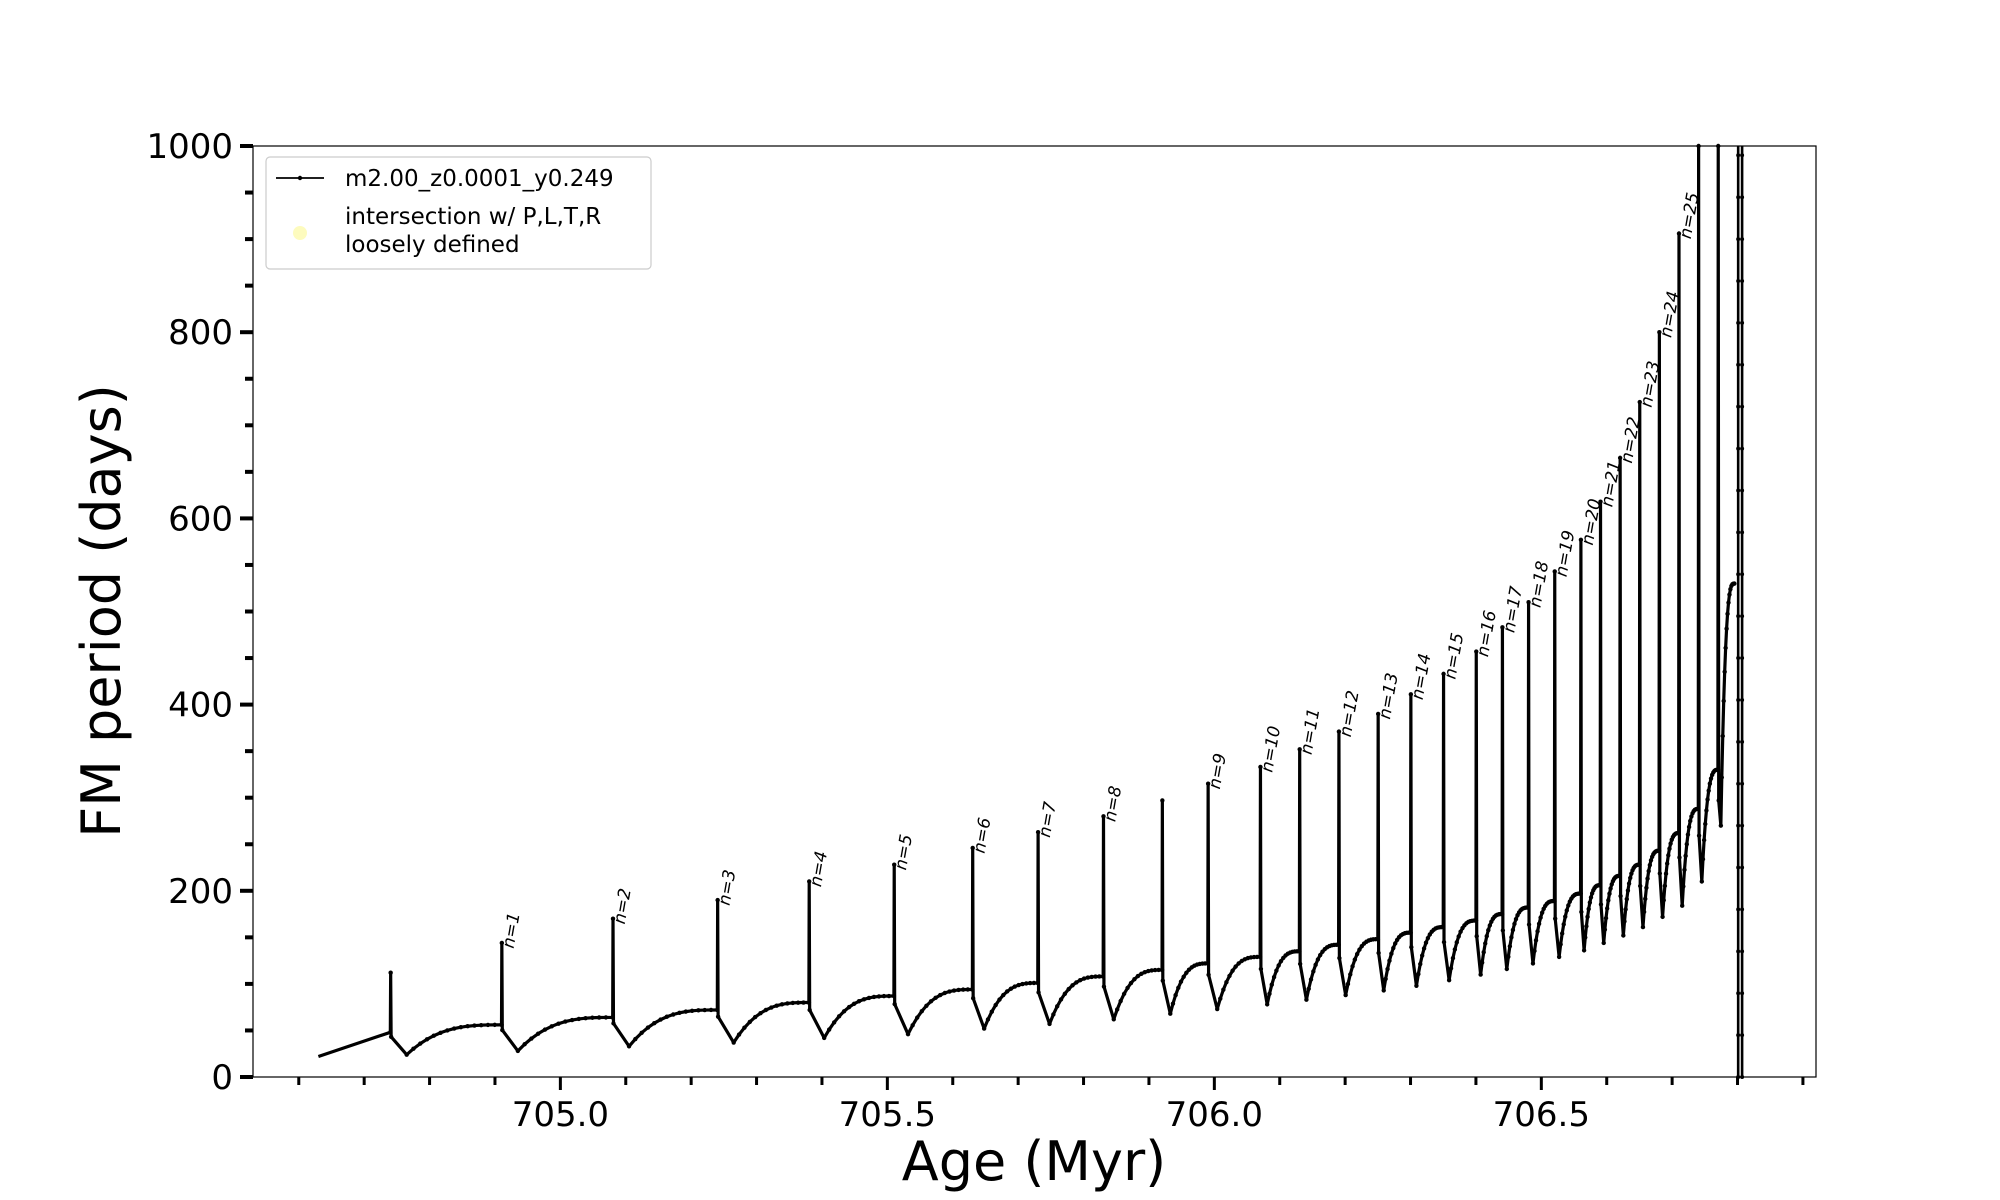 Image resolution: width=2000 pixels, height=1200 pixels. What do you see at coordinates (1541, 1115) in the screenshot?
I see `x-tick-label: 706.5` at bounding box center [1541, 1115].